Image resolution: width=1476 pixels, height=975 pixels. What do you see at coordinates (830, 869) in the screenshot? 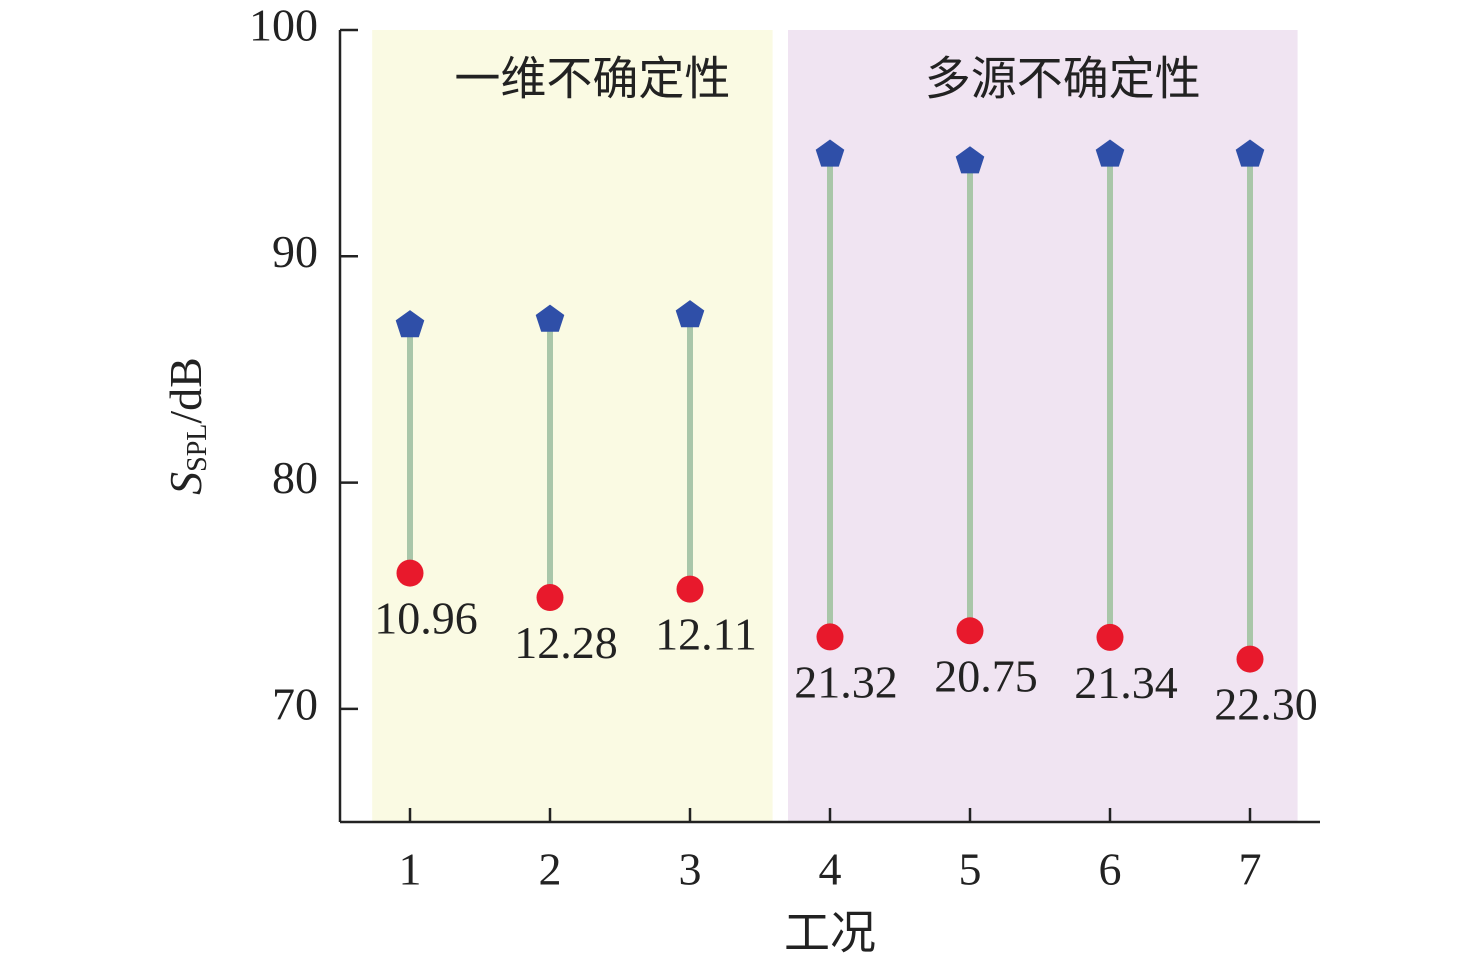
I see `x-tick-label: 4` at bounding box center [830, 869].